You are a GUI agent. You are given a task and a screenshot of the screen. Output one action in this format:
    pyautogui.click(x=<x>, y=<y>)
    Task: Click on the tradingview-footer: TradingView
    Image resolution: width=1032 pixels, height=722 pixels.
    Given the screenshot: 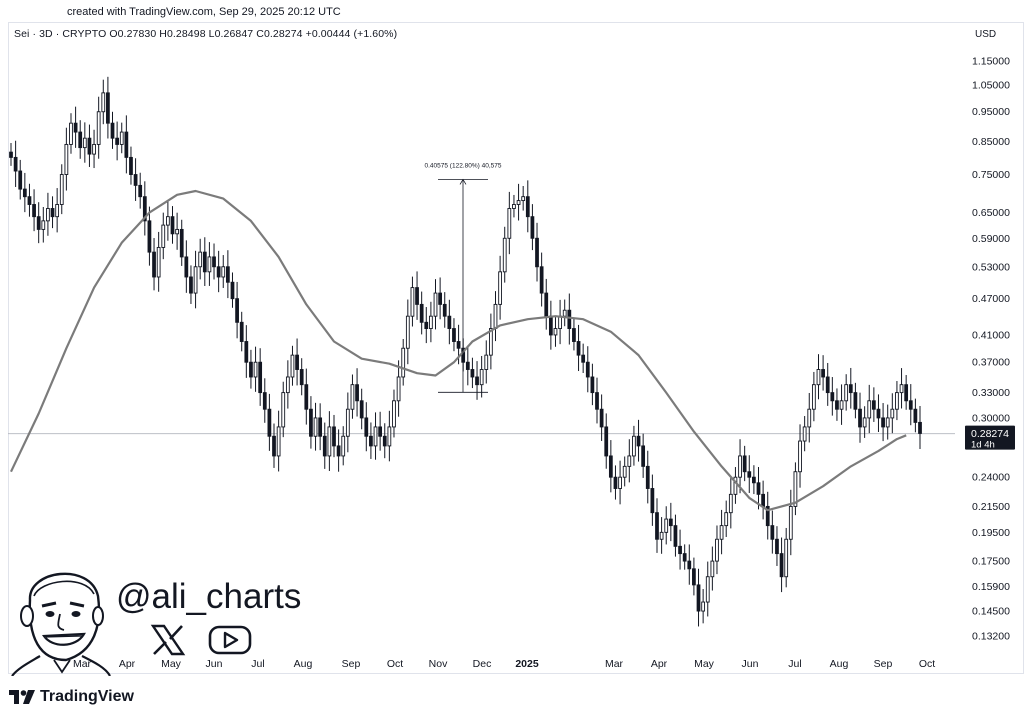 What is the action you would take?
    pyautogui.click(x=71, y=697)
    